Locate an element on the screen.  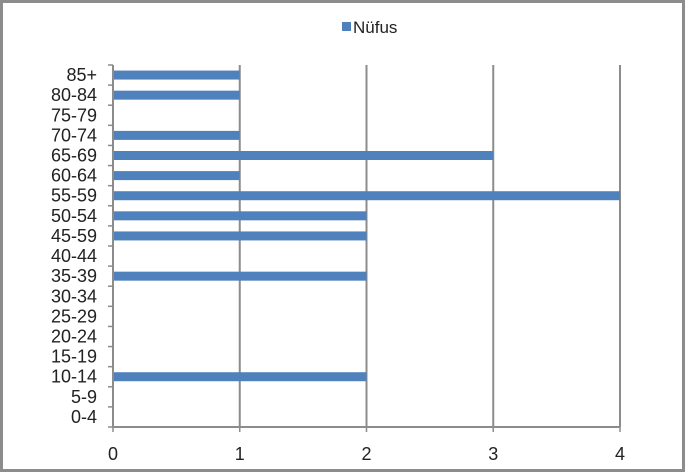
y-tick-label-20-24: 20-24 is located at coordinates (74, 337).